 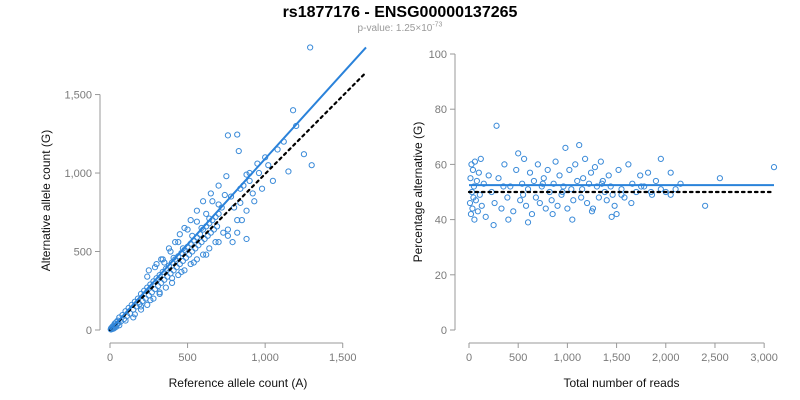 What do you see at coordinates (78, 96) in the screenshot?
I see `chart-0-y-tick-label: 1,500` at bounding box center [78, 96].